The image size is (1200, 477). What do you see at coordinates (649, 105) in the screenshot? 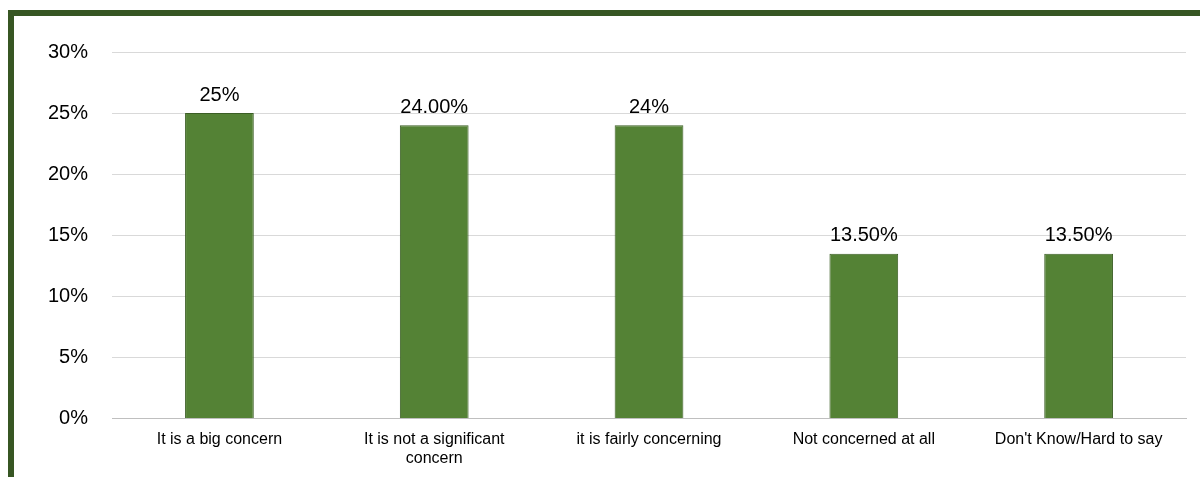
I see `data-label: 24%` at bounding box center [649, 105].